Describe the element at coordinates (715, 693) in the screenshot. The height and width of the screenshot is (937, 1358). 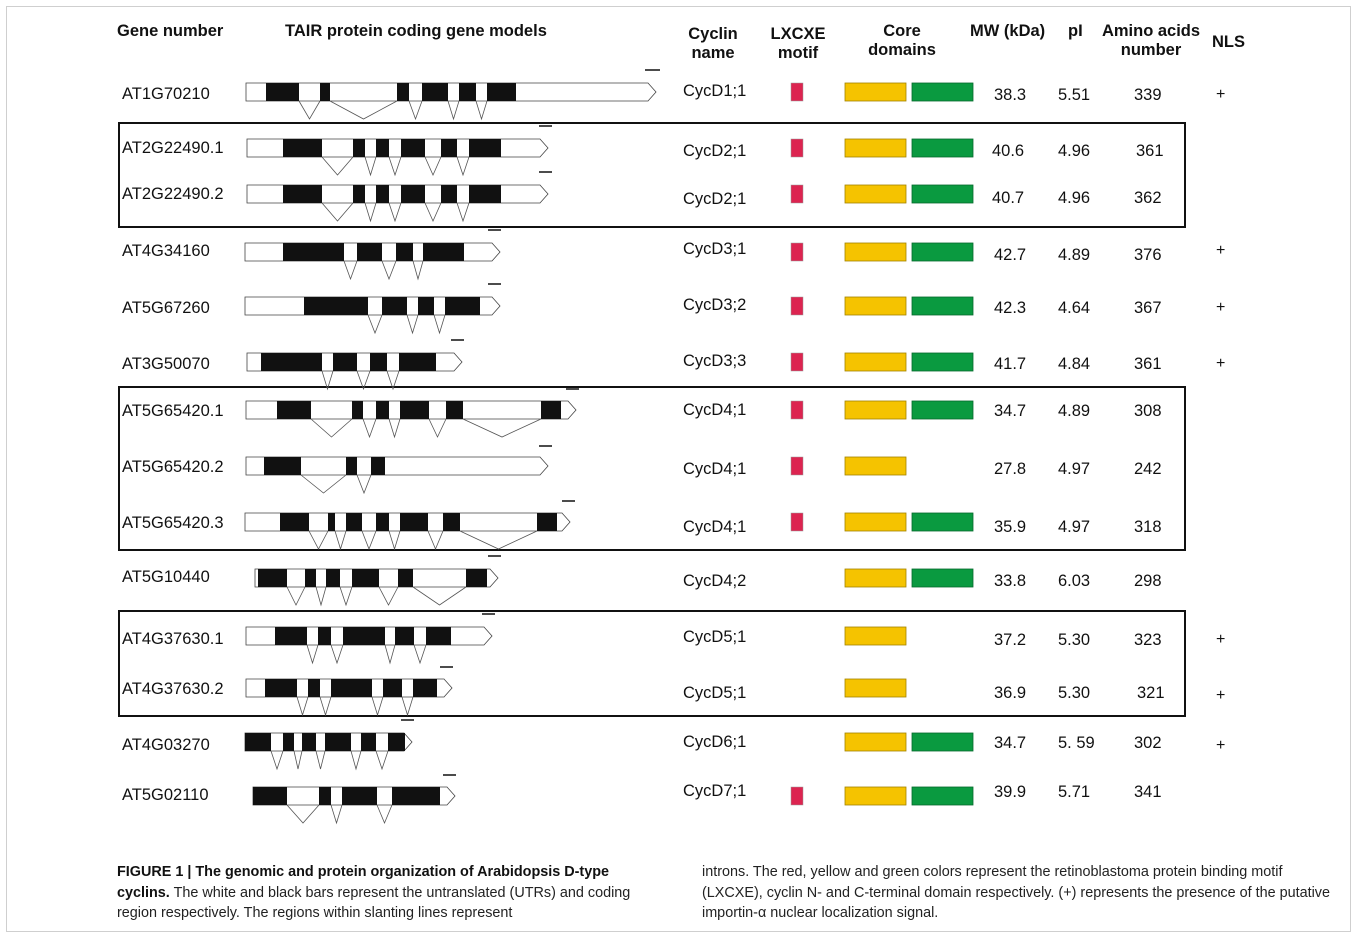
I see `cyclin-name: CycD5;1` at that location.